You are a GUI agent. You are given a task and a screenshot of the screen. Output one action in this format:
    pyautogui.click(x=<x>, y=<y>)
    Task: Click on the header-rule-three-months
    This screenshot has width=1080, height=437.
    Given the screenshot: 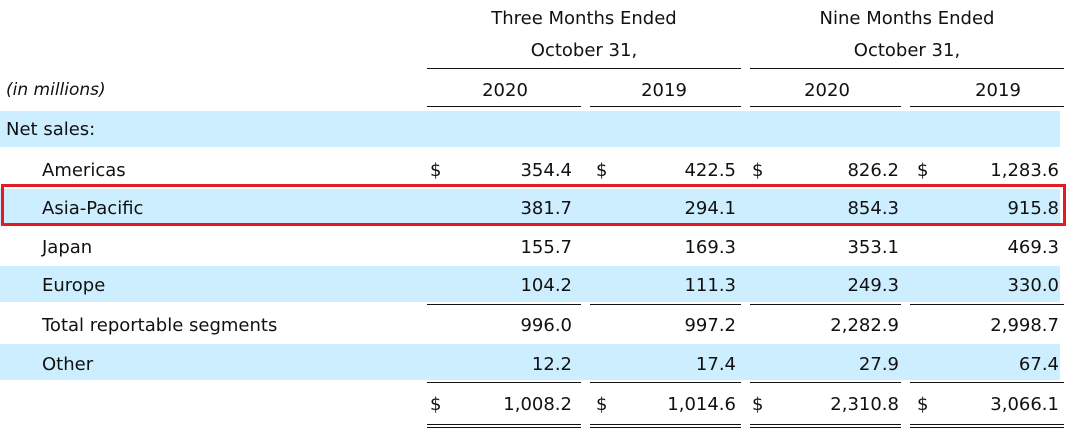 What is the action you would take?
    pyautogui.click(x=584, y=68)
    